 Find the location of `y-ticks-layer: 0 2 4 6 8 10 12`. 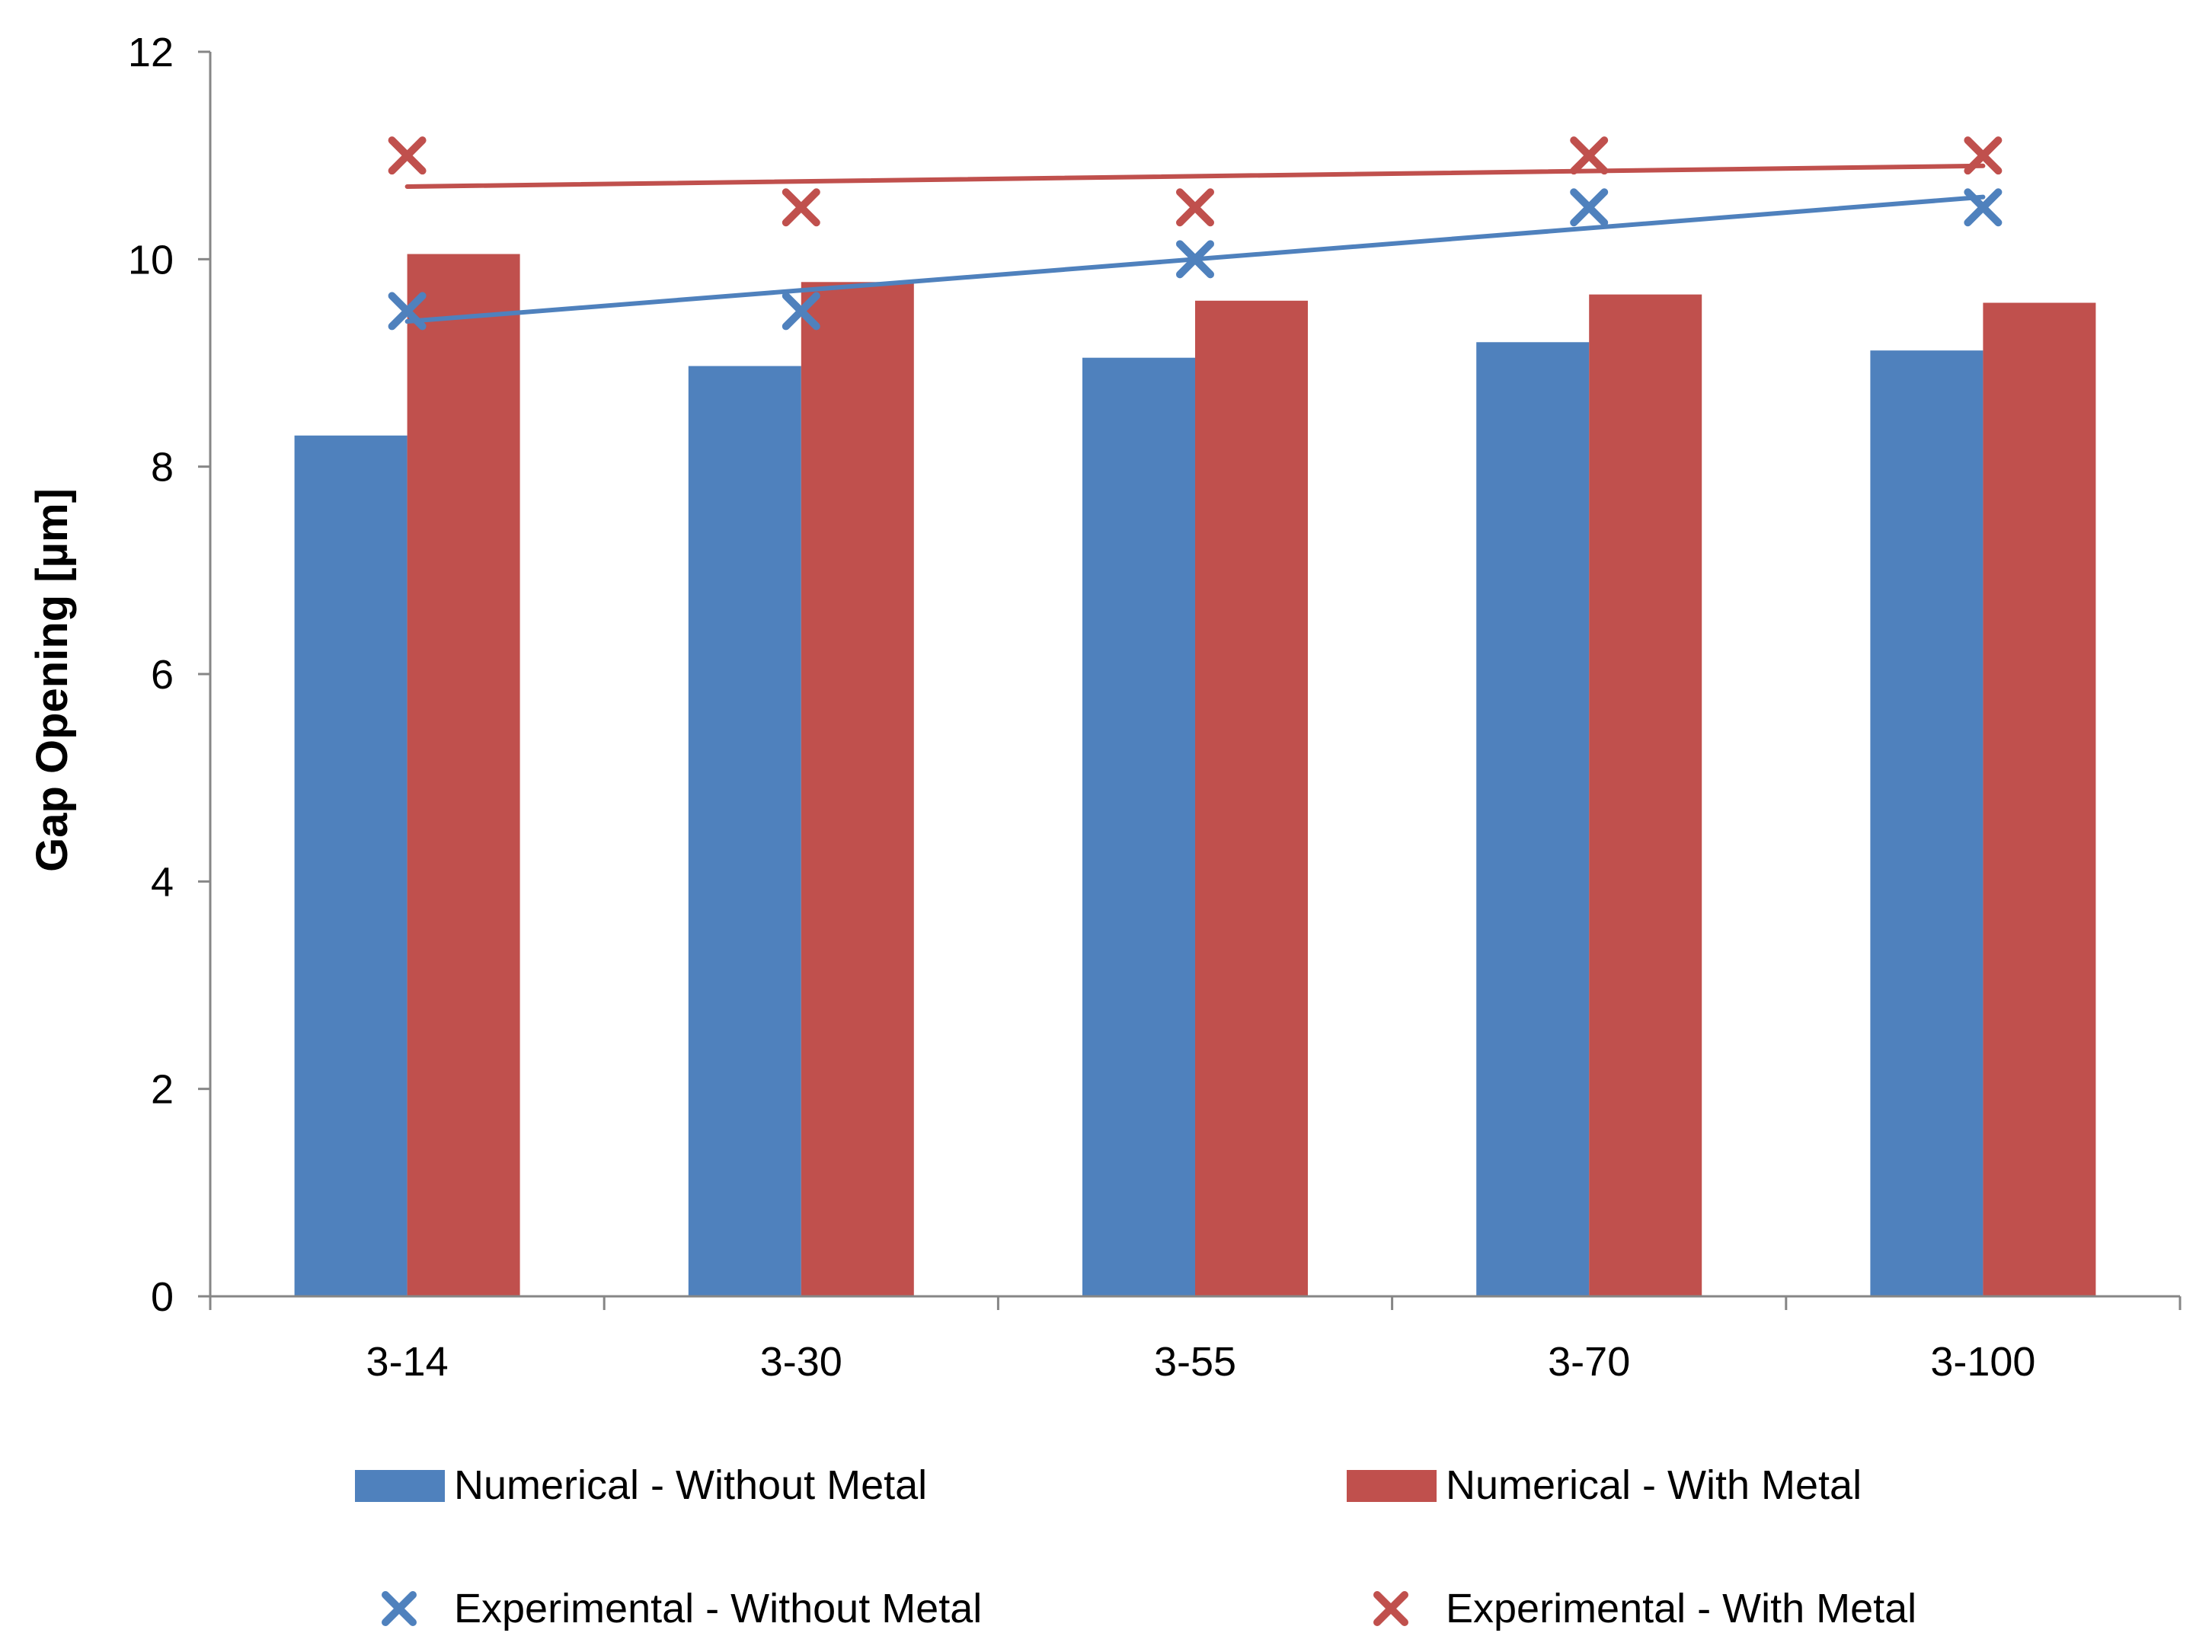

y-ticks-layer: 0 2 4 6 8 10 12 is located at coordinates (169, 675).